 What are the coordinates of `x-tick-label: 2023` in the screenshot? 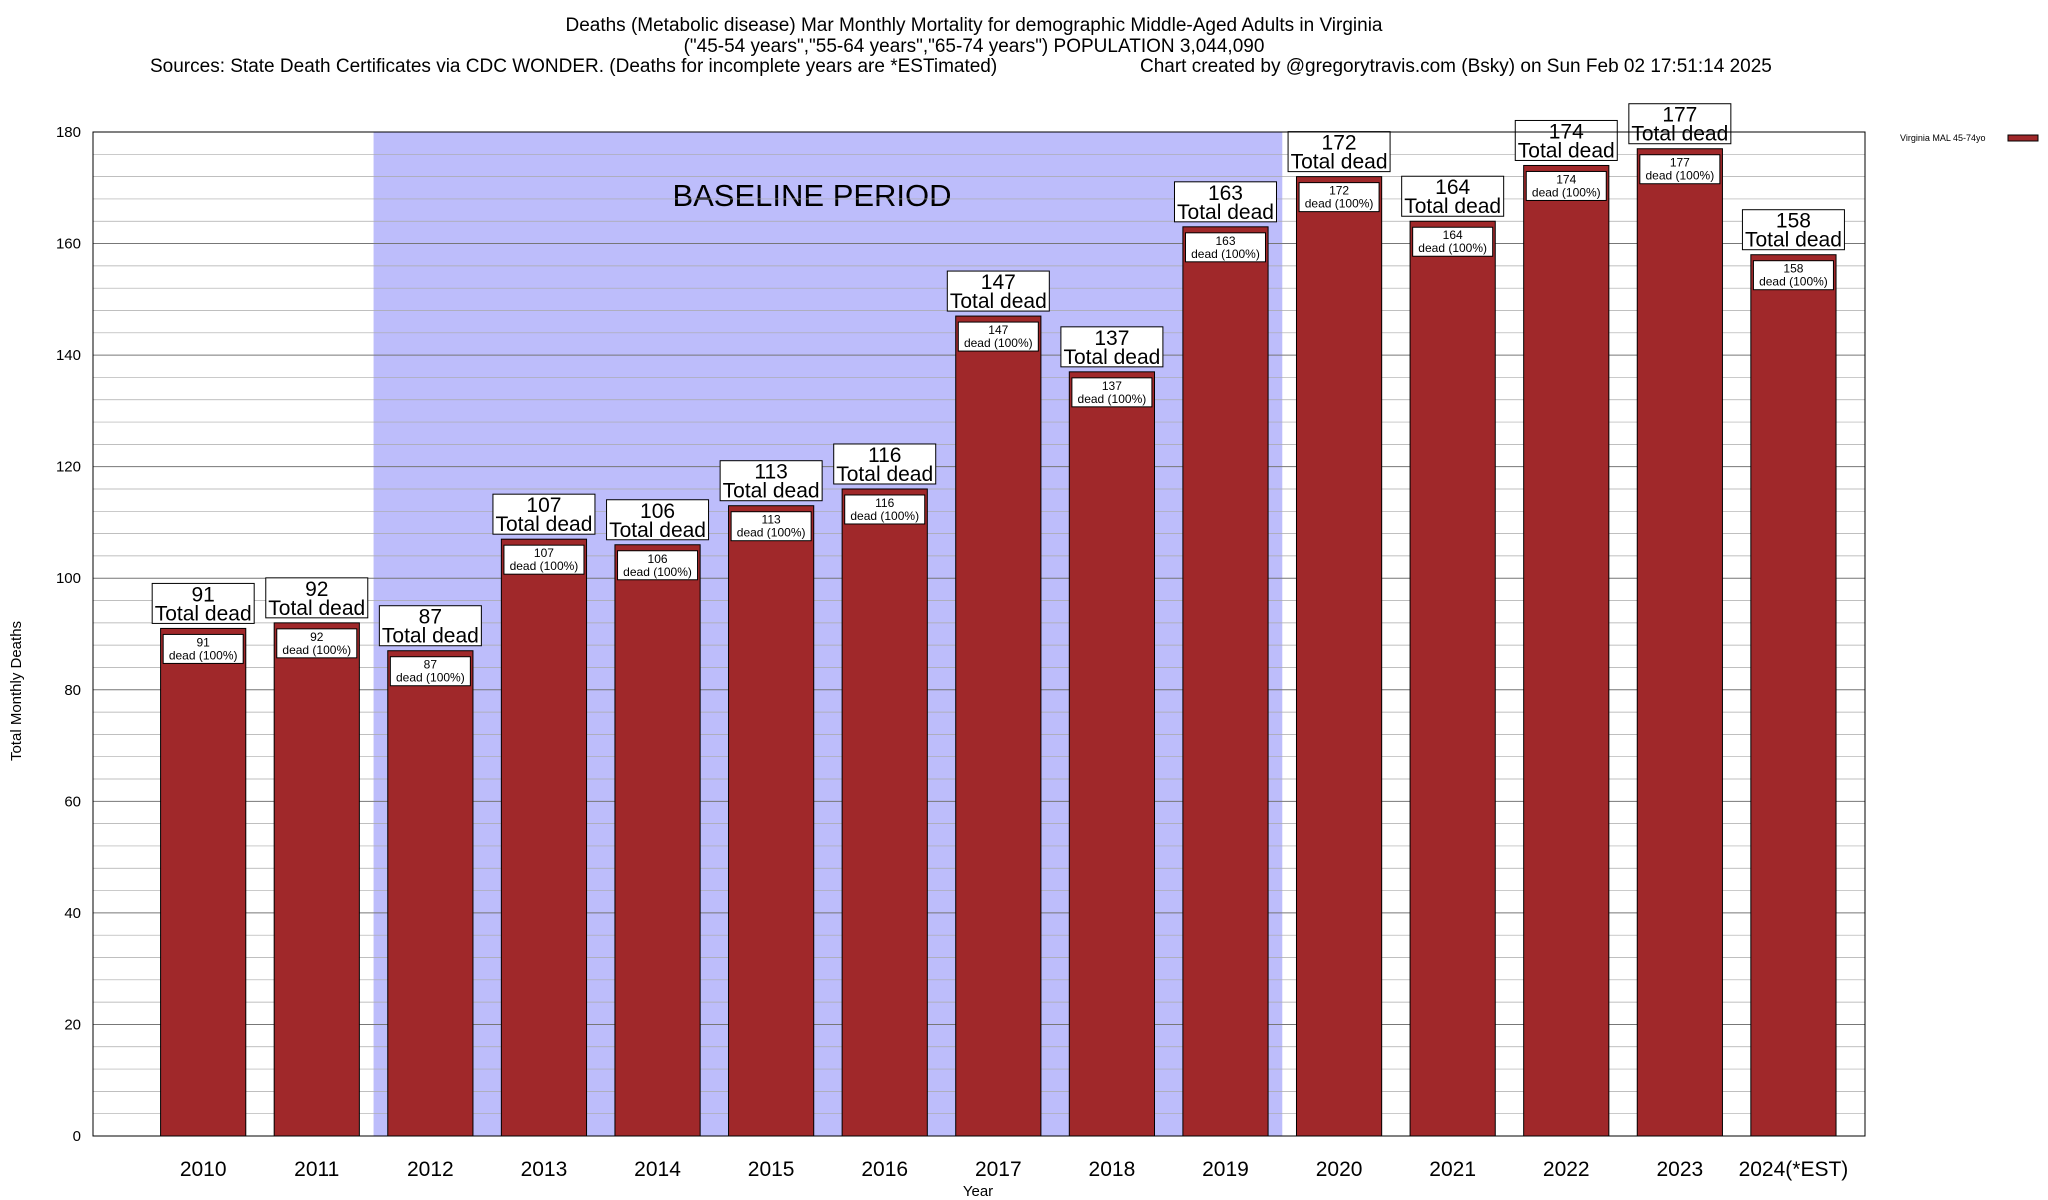 It's located at (1679, 1169).